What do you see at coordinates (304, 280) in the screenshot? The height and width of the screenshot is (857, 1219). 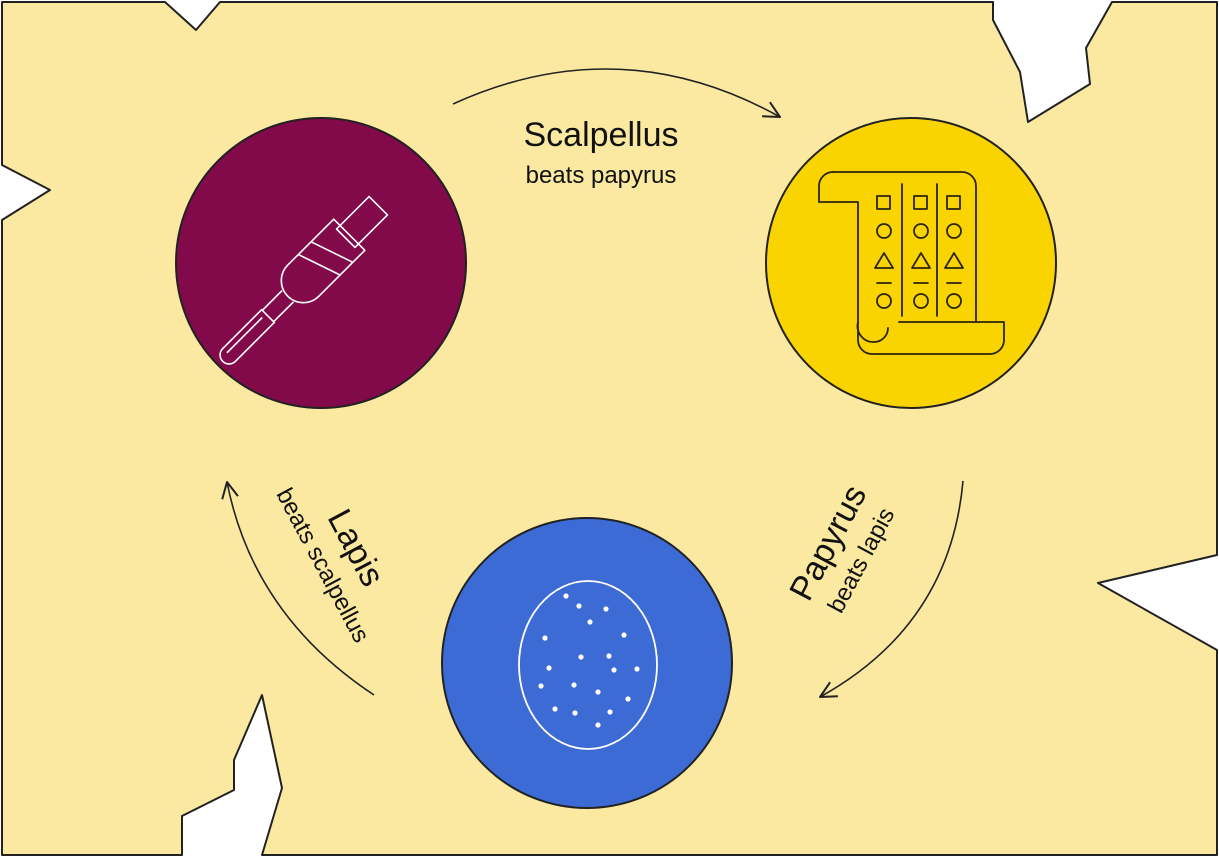 I see `scalpel-icon` at bounding box center [304, 280].